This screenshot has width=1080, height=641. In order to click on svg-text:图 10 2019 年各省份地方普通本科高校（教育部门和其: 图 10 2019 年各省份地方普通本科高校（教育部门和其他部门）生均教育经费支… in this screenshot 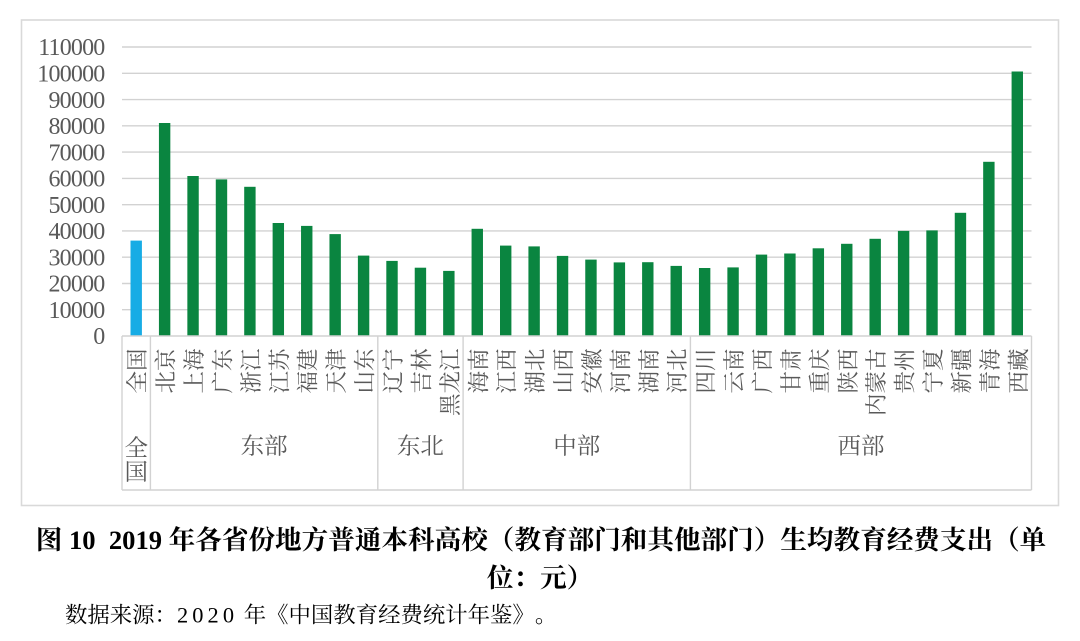, I will do `click(541, 540)`.